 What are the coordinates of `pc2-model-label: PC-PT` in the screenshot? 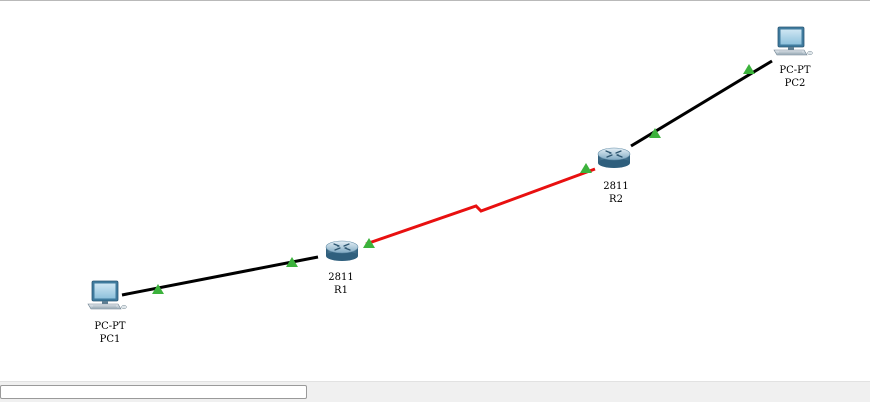 It's located at (795, 70).